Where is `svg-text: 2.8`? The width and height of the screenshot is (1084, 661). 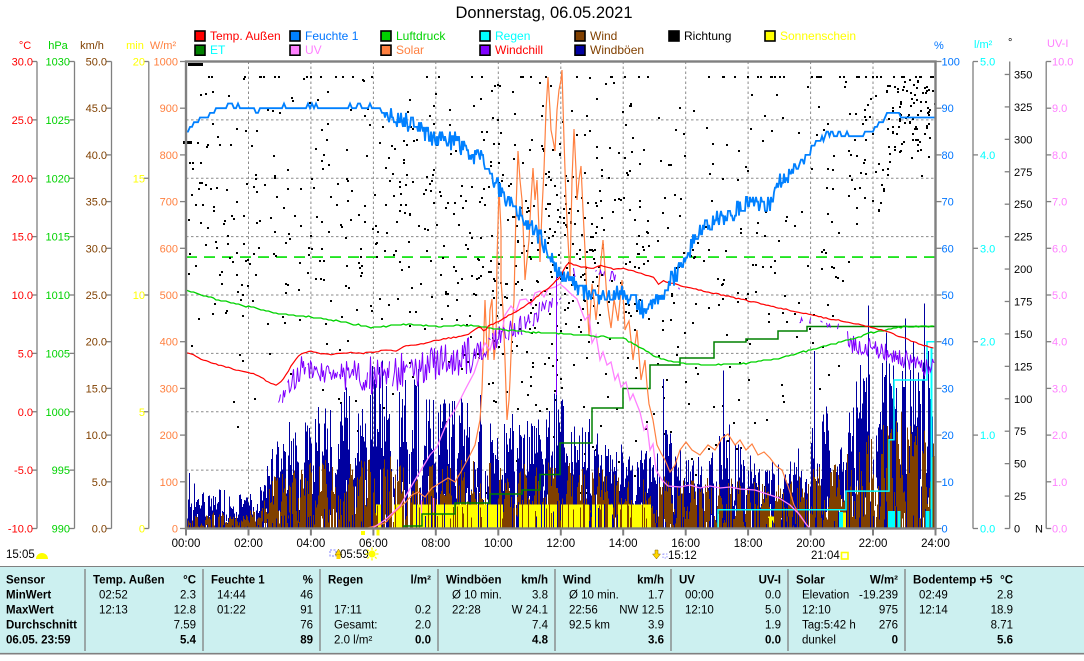
svg-text: 2.8 is located at coordinates (1005, 596).